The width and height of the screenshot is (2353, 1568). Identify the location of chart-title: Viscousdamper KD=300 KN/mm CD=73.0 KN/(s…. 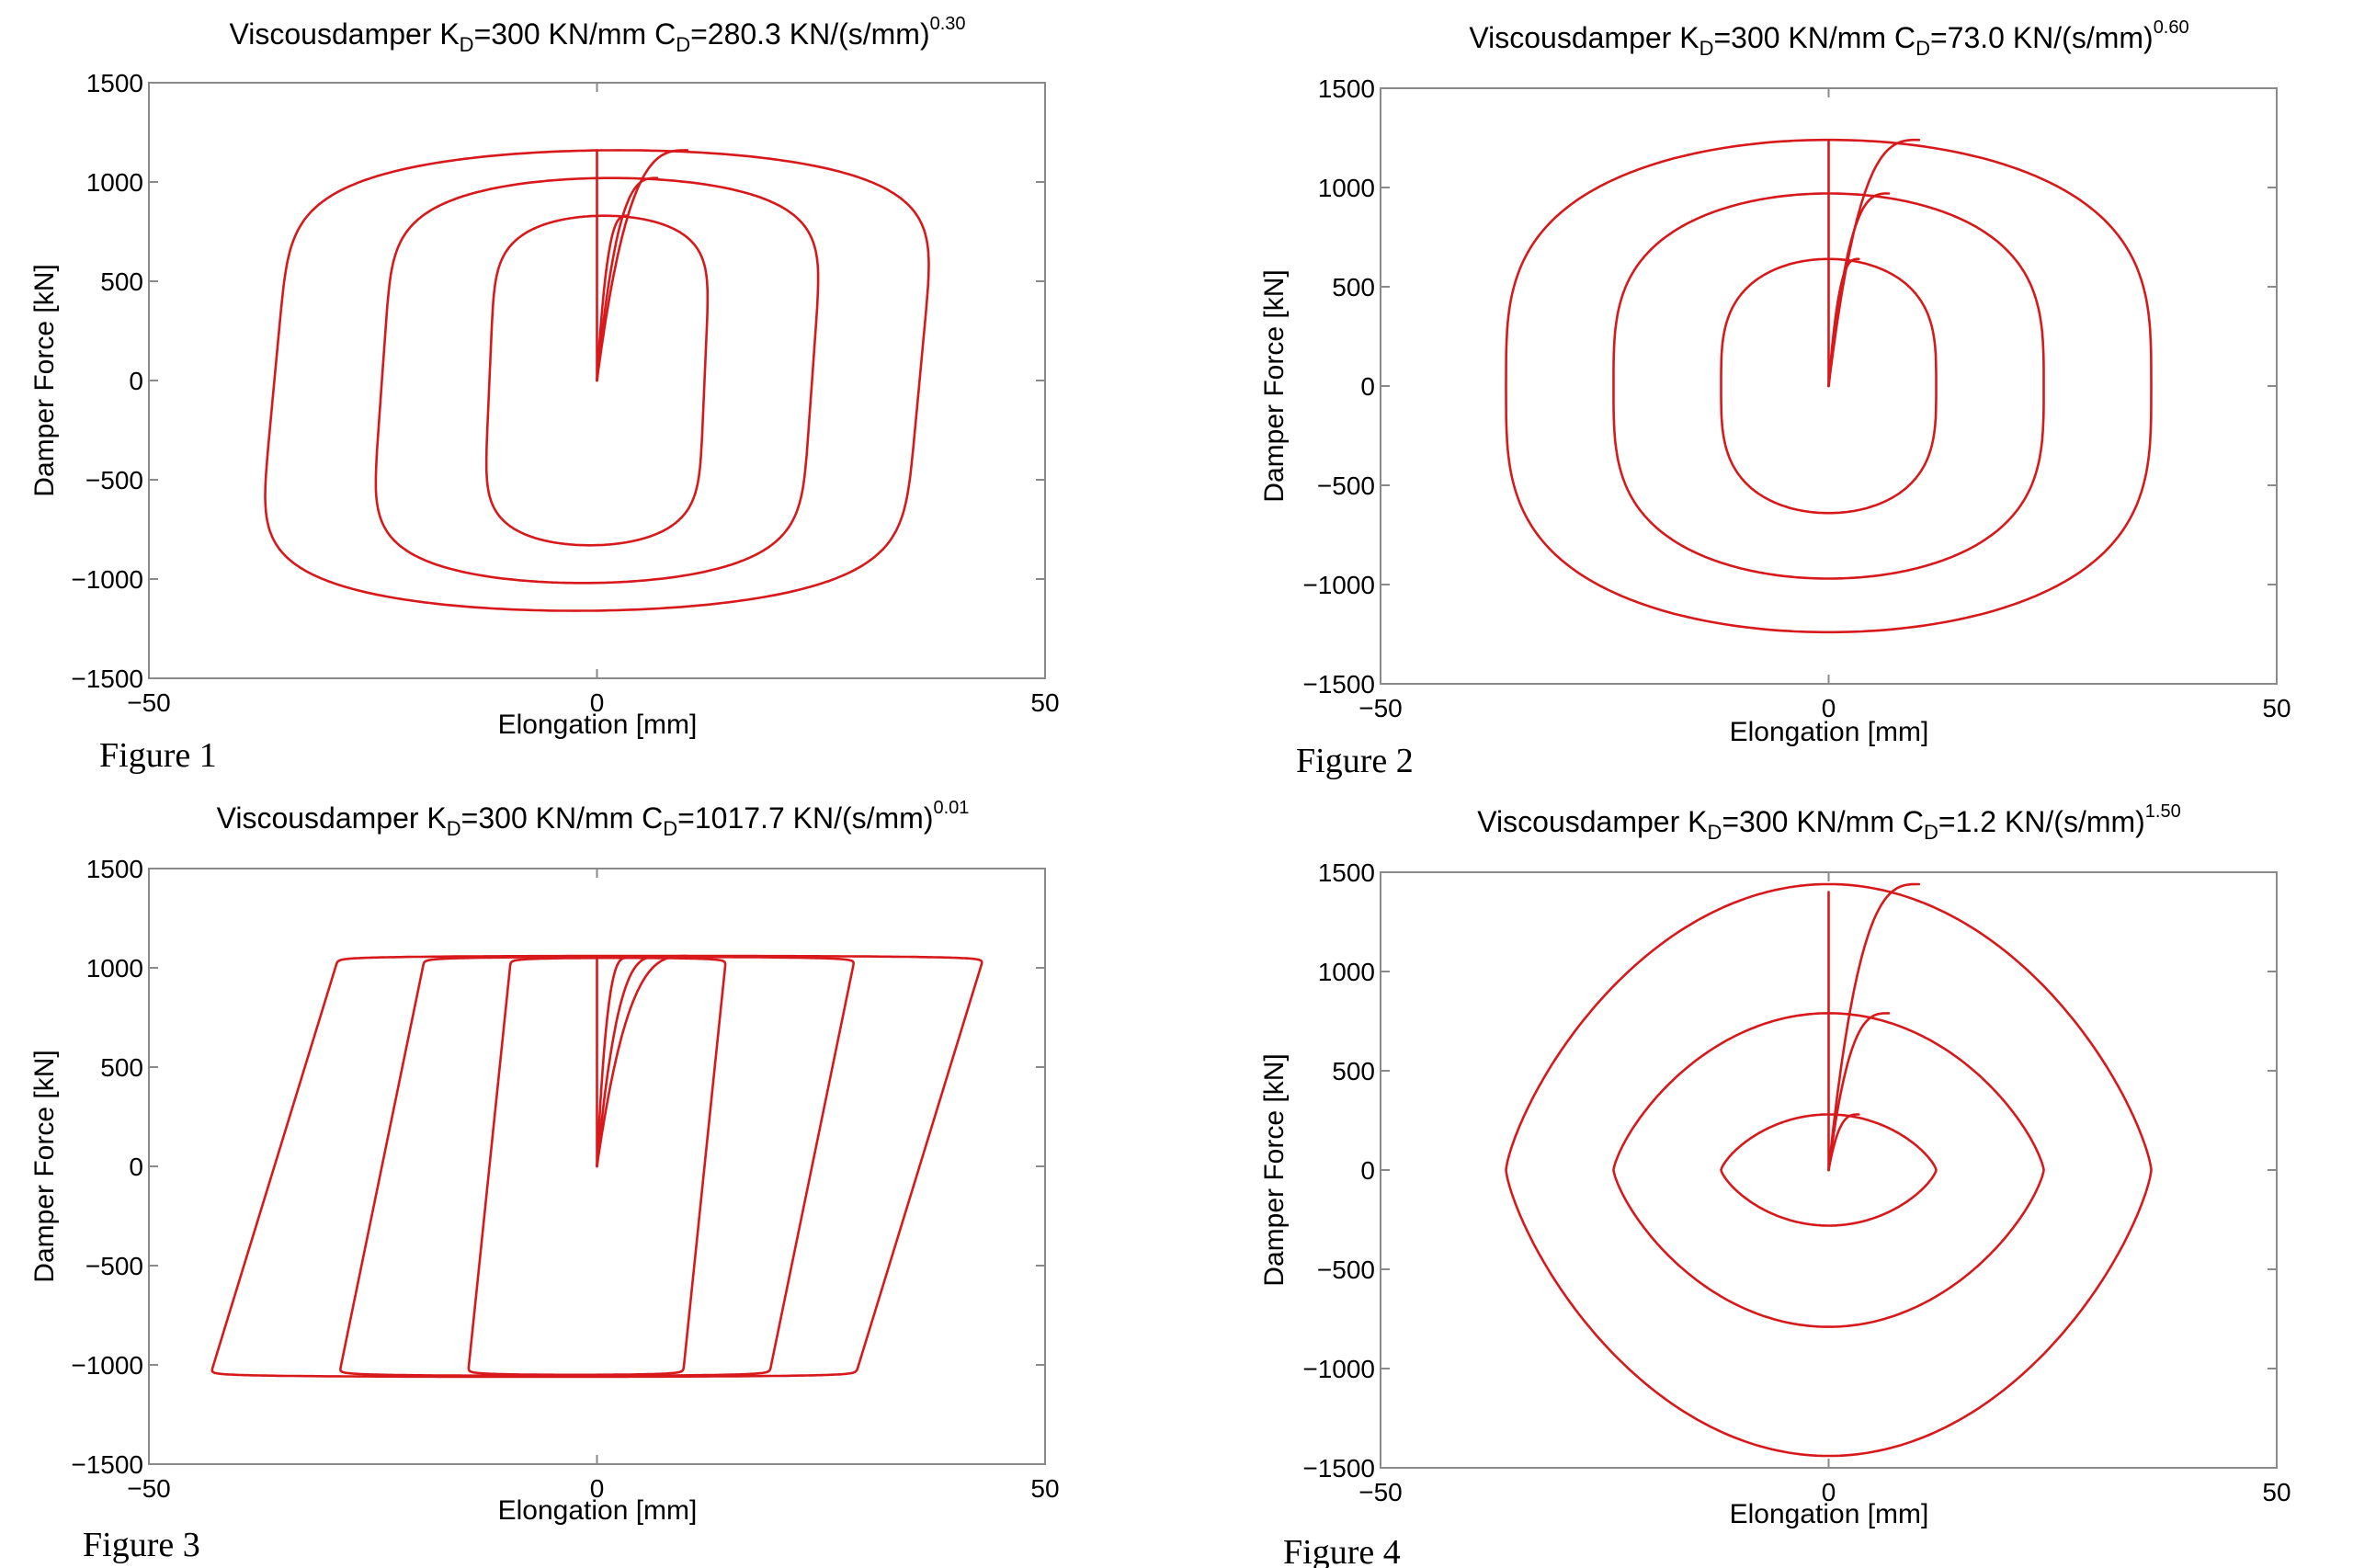
(1828, 38).